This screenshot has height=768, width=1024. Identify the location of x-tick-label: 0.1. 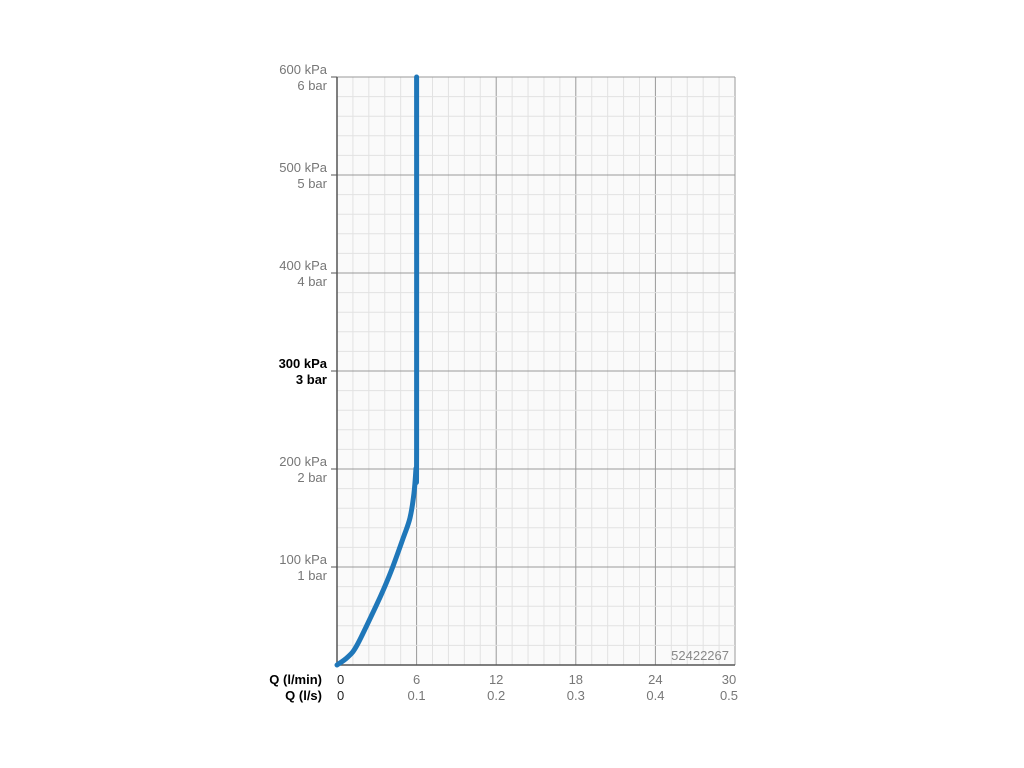
(417, 695).